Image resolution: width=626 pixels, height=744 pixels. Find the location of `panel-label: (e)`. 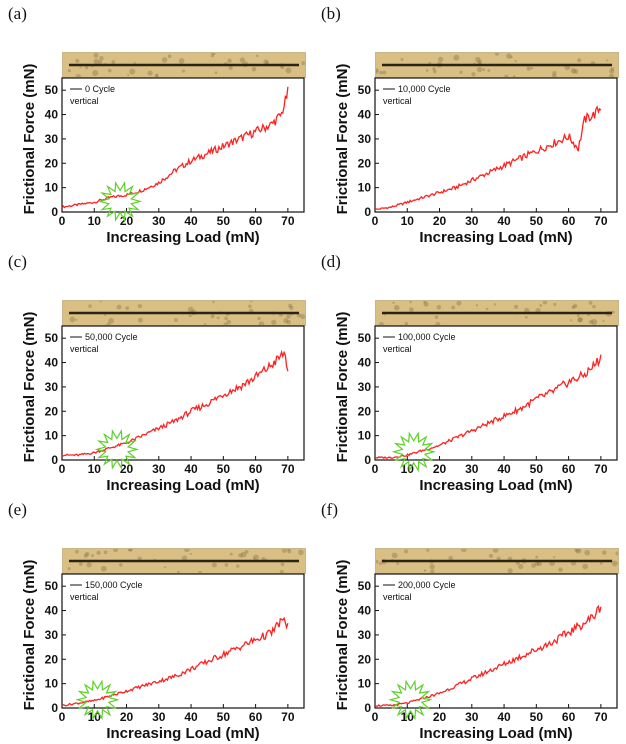

panel-label: (e) is located at coordinates (17, 509).